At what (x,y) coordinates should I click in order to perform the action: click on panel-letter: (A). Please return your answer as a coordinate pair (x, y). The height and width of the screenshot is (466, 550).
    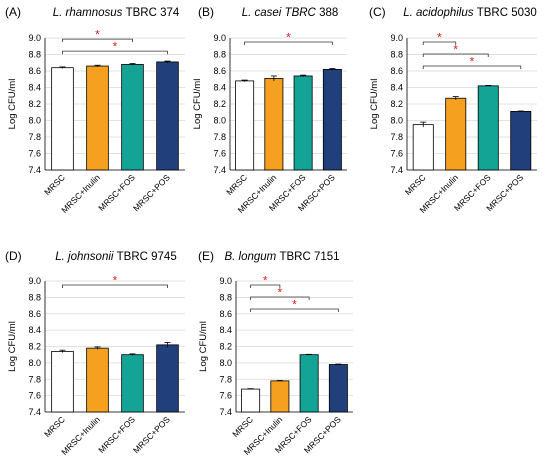
    Looking at the image, I should click on (13, 12).